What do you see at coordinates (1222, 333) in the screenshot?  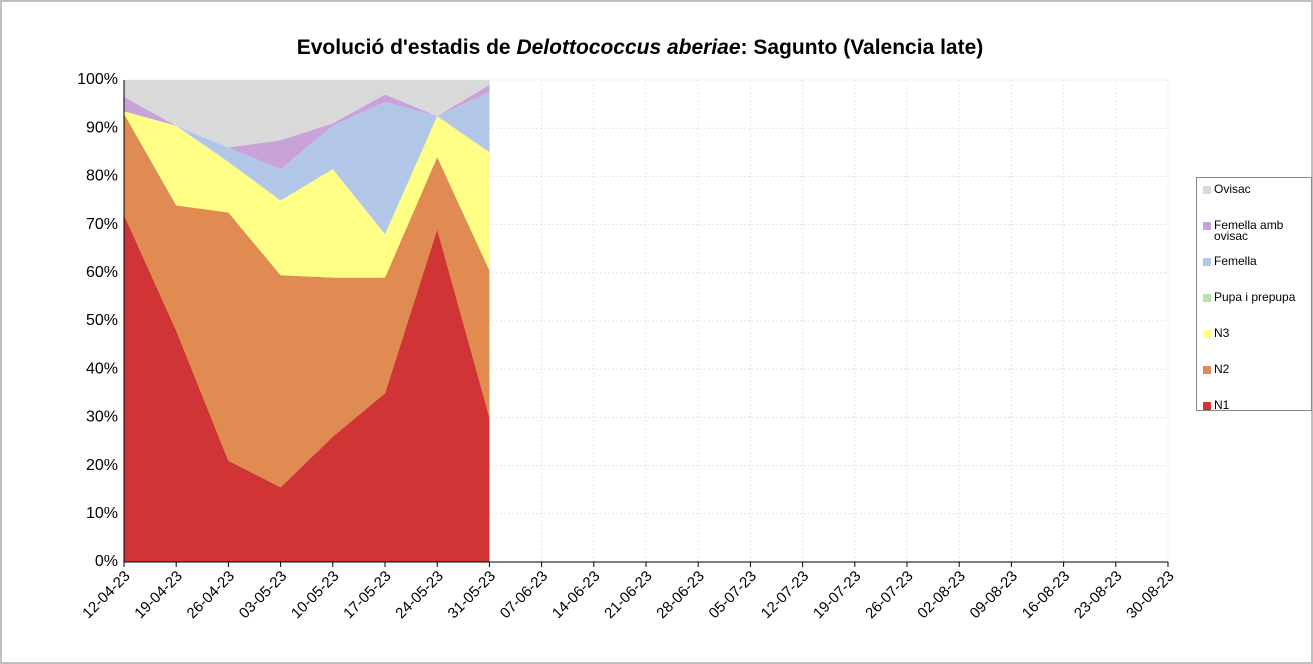 I see `legend-label: N3` at bounding box center [1222, 333].